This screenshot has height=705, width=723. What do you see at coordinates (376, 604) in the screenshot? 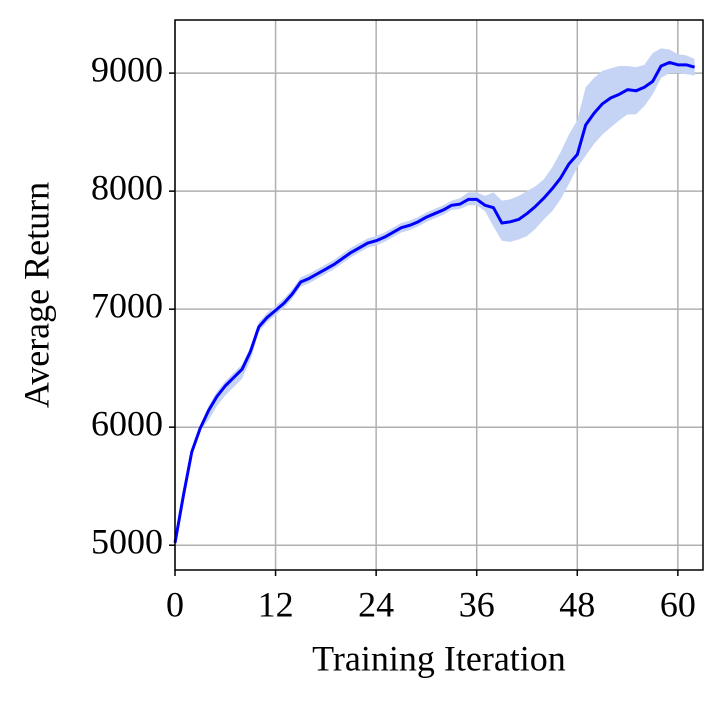
I see `x-tick-label: 24` at bounding box center [376, 604].